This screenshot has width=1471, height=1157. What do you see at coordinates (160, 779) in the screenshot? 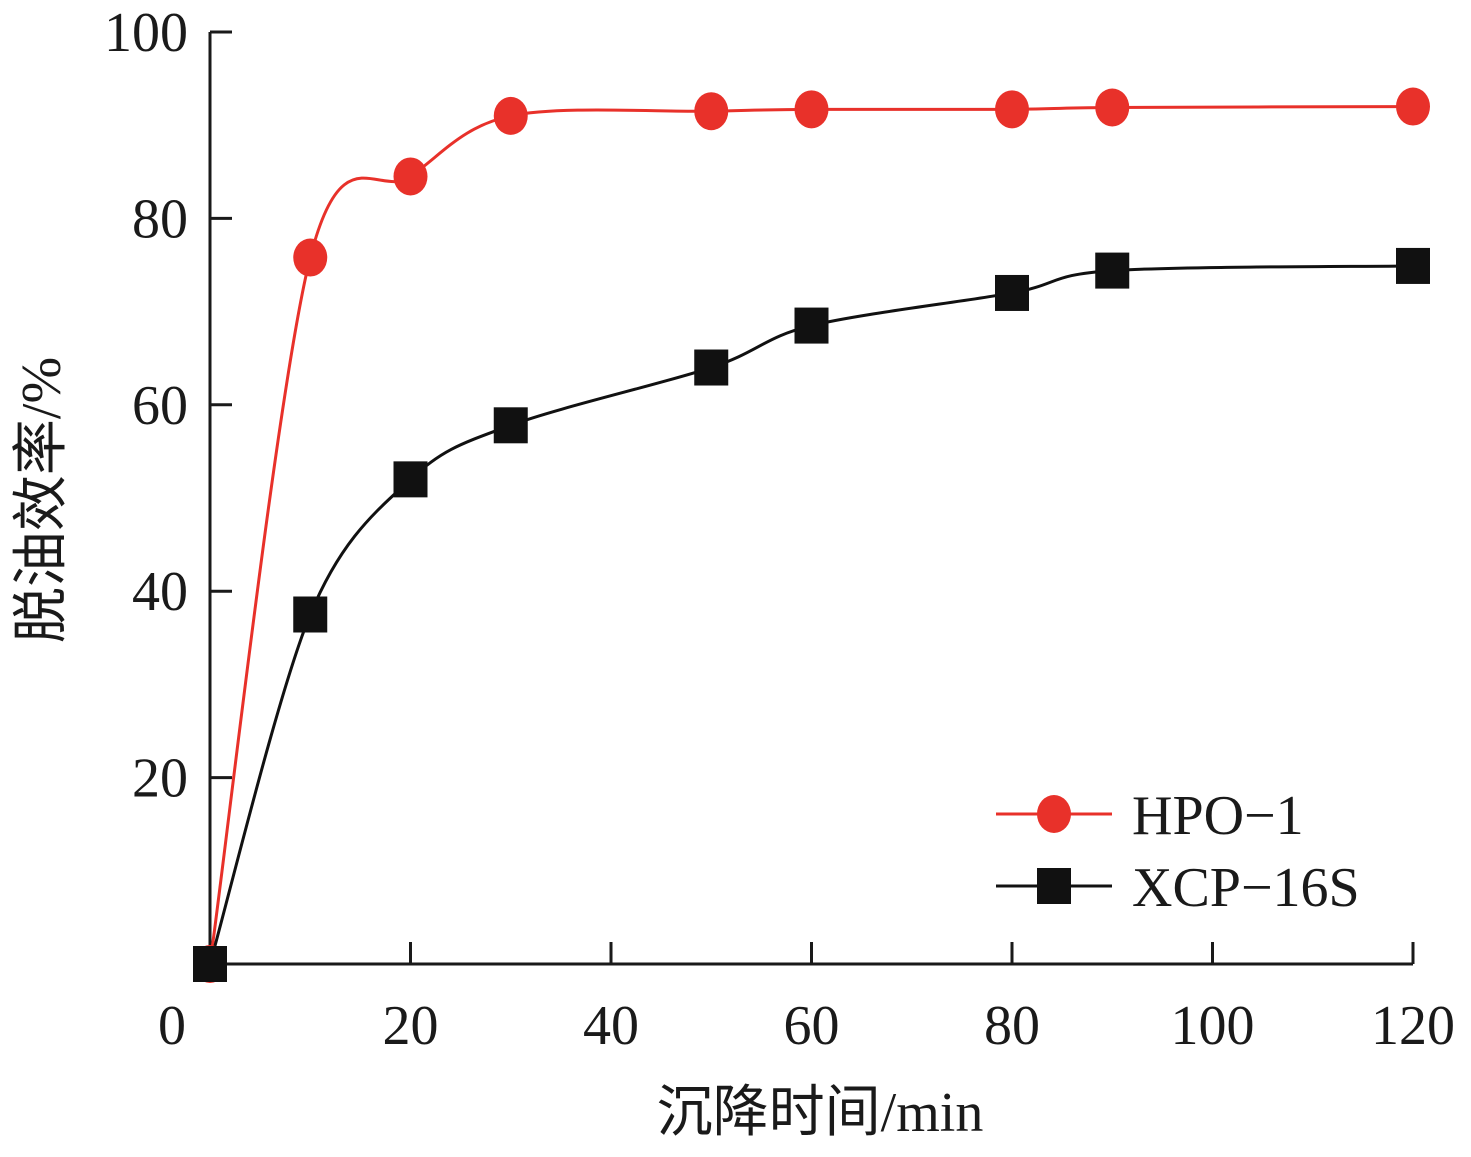
I see `y-tick-label: 20` at bounding box center [160, 779].